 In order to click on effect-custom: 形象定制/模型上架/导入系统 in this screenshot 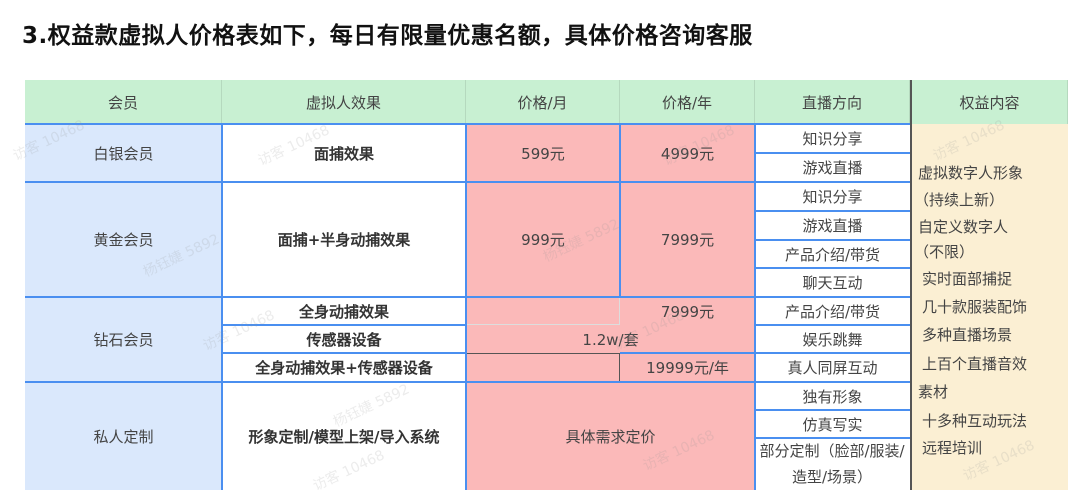, I will do `click(344, 436)`.